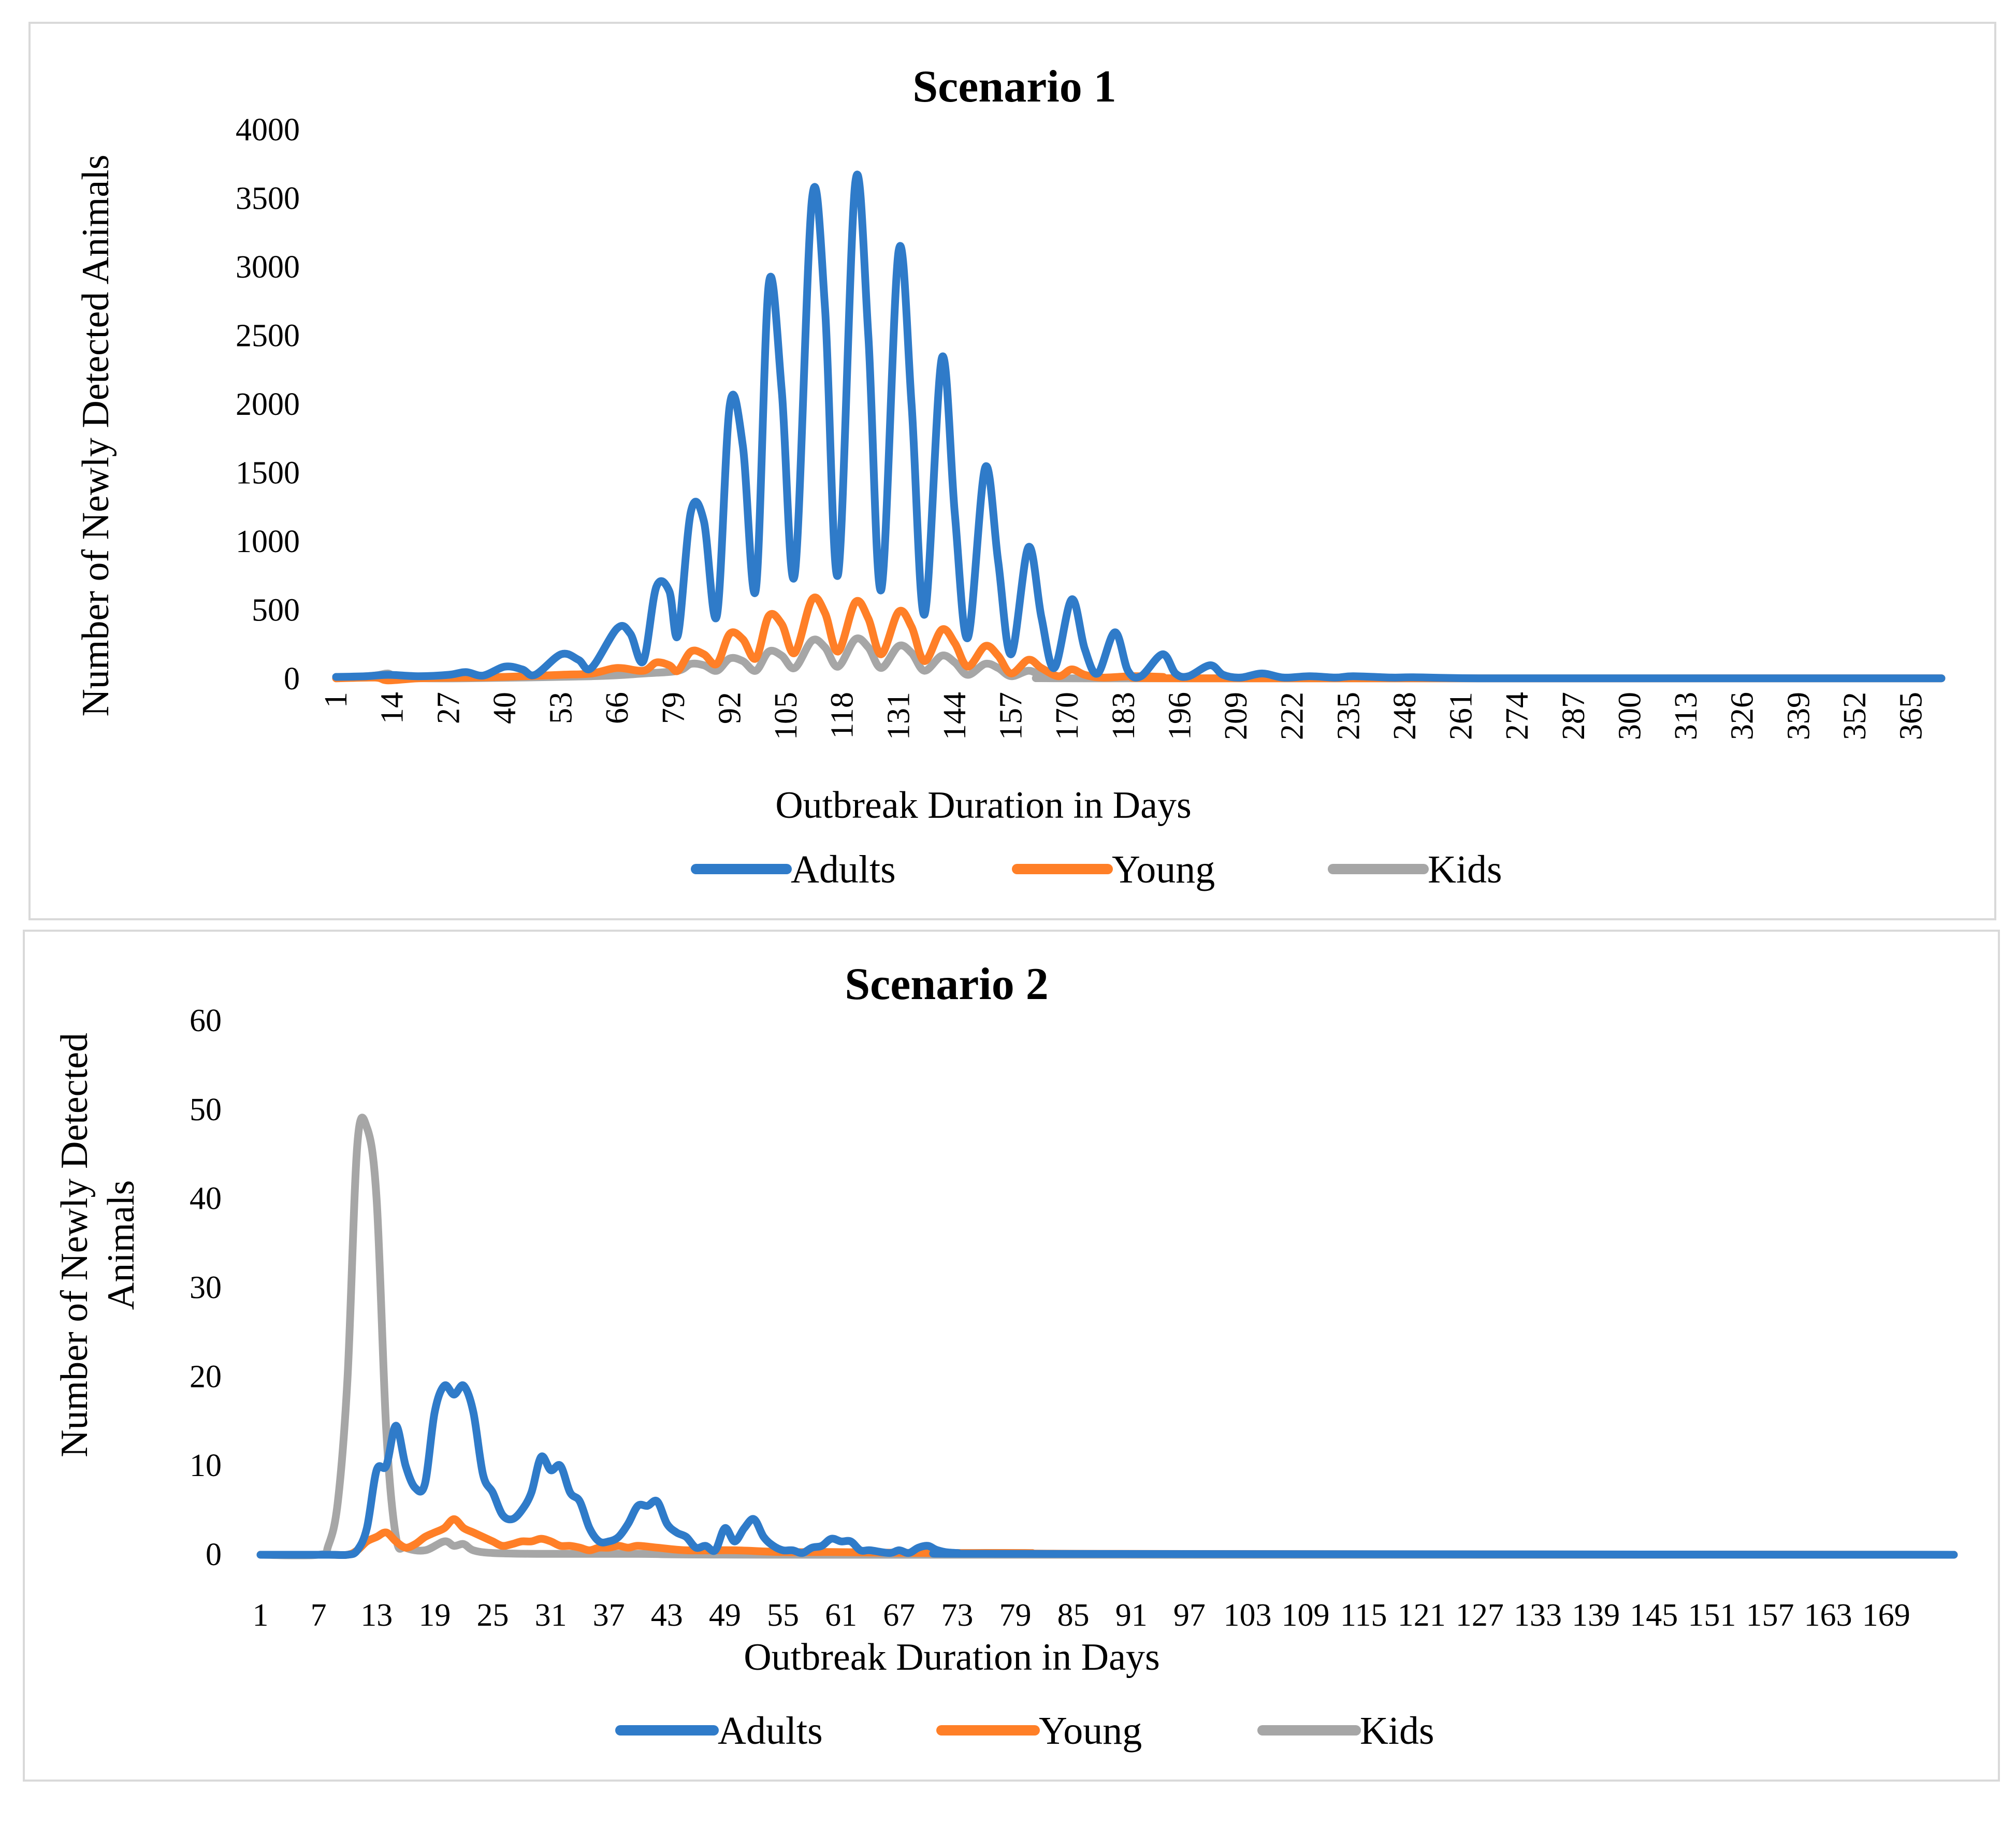  What do you see at coordinates (268, 130) in the screenshot?
I see `y-tick-label: 4000` at bounding box center [268, 130].